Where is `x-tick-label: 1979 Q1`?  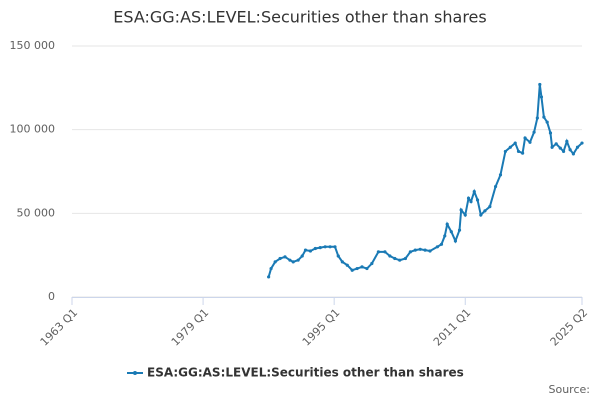
x-tick-label: 1979 Q1 is located at coordinates (190, 327).